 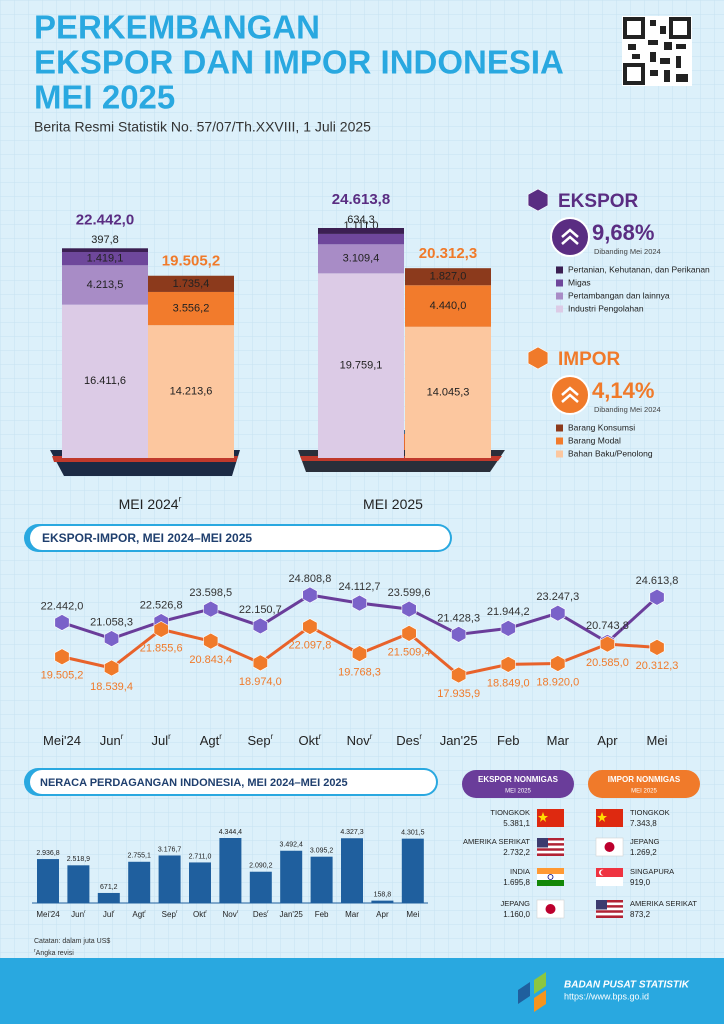 What do you see at coordinates (352, 914) in the screenshot?
I see `category: Mar` at bounding box center [352, 914].